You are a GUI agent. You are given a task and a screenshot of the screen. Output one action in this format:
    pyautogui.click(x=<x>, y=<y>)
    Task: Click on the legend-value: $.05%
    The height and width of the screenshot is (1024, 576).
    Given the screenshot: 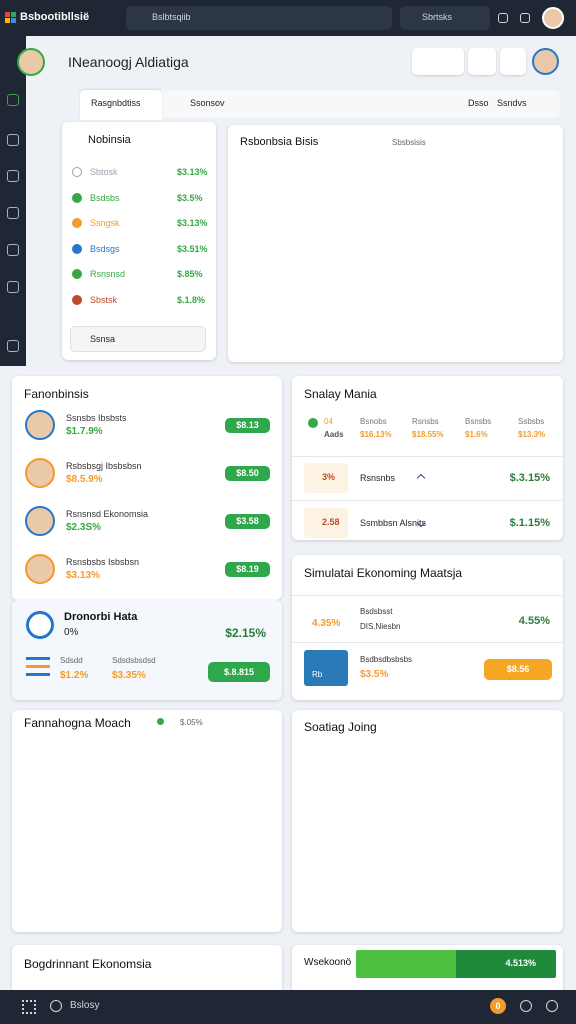 What is the action you would take?
    pyautogui.click(x=191, y=722)
    